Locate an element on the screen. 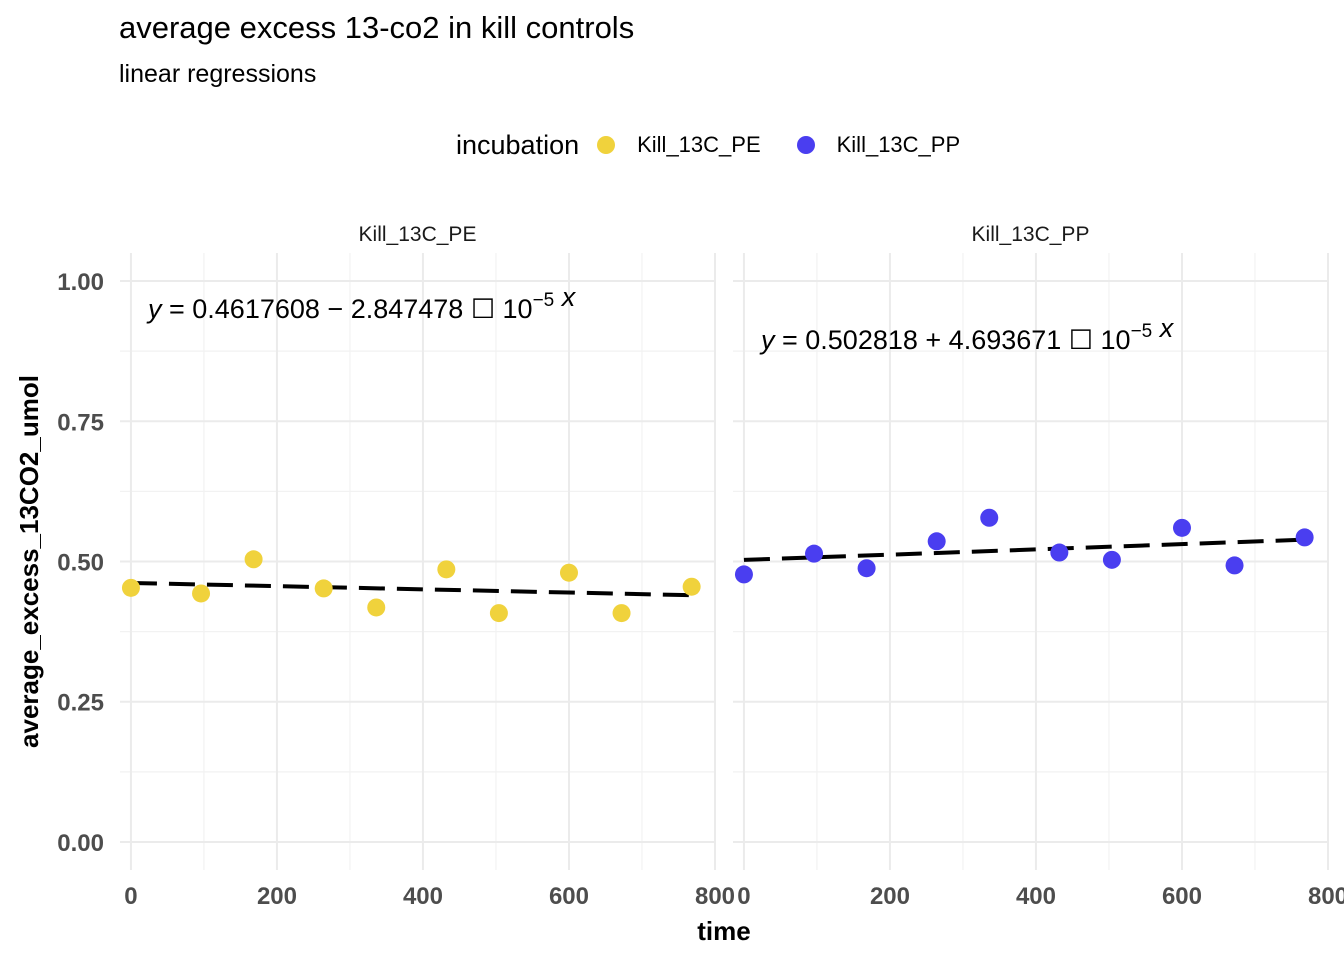 This screenshot has height=960, width=1344. y-tick-label: 0.25 is located at coordinates (80, 703).